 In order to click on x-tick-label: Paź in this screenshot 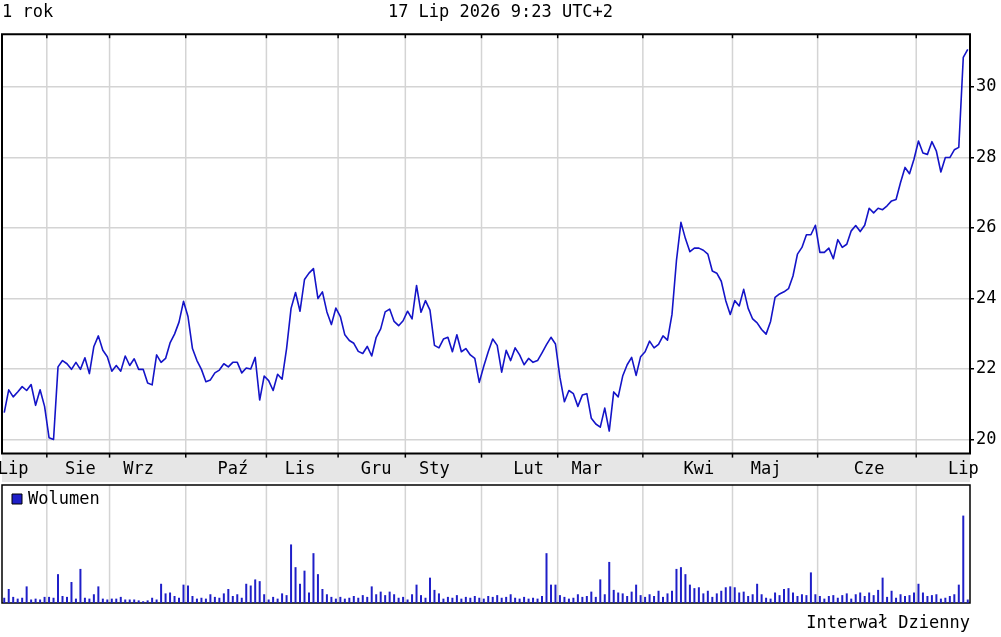, I will do `click(233, 468)`.